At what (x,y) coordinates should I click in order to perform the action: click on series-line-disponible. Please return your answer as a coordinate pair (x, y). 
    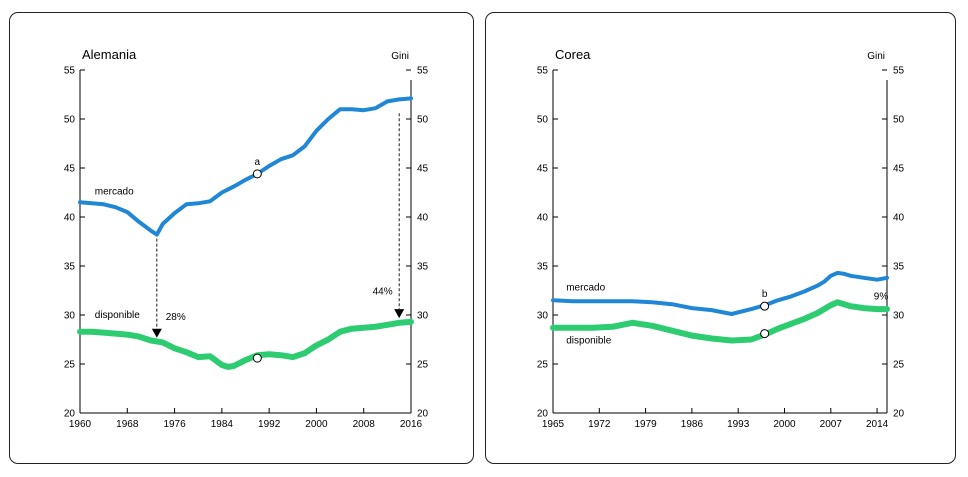
    Looking at the image, I should click on (245, 344).